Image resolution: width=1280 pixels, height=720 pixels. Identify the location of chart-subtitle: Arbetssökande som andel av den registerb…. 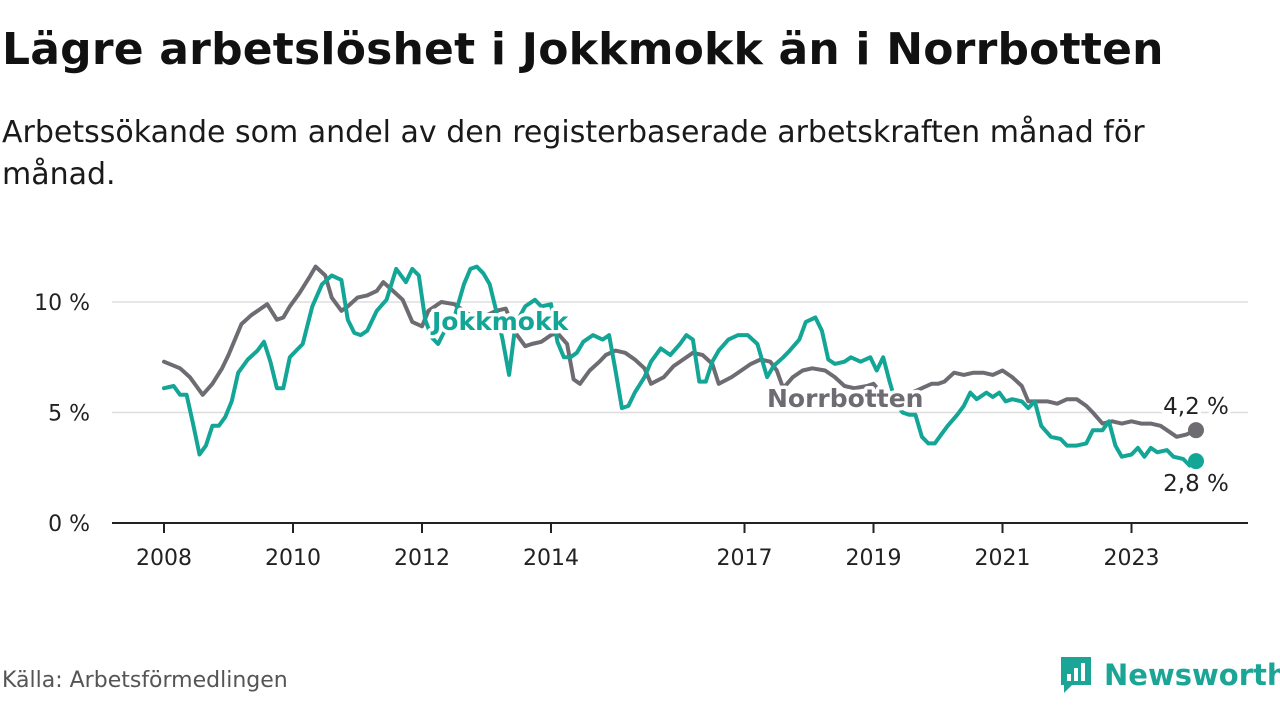
(573, 153).